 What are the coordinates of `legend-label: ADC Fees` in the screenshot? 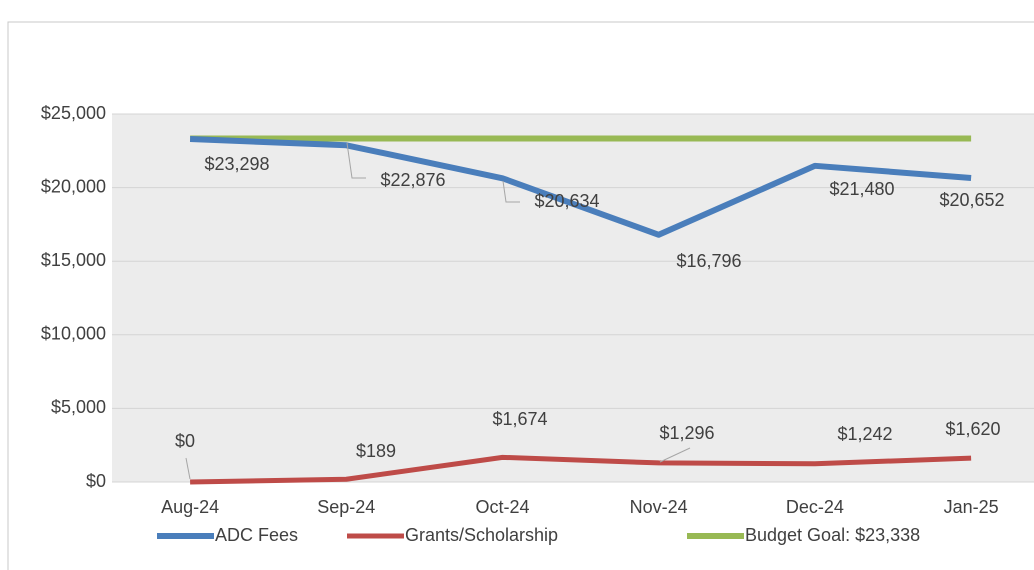 It's located at (256, 535).